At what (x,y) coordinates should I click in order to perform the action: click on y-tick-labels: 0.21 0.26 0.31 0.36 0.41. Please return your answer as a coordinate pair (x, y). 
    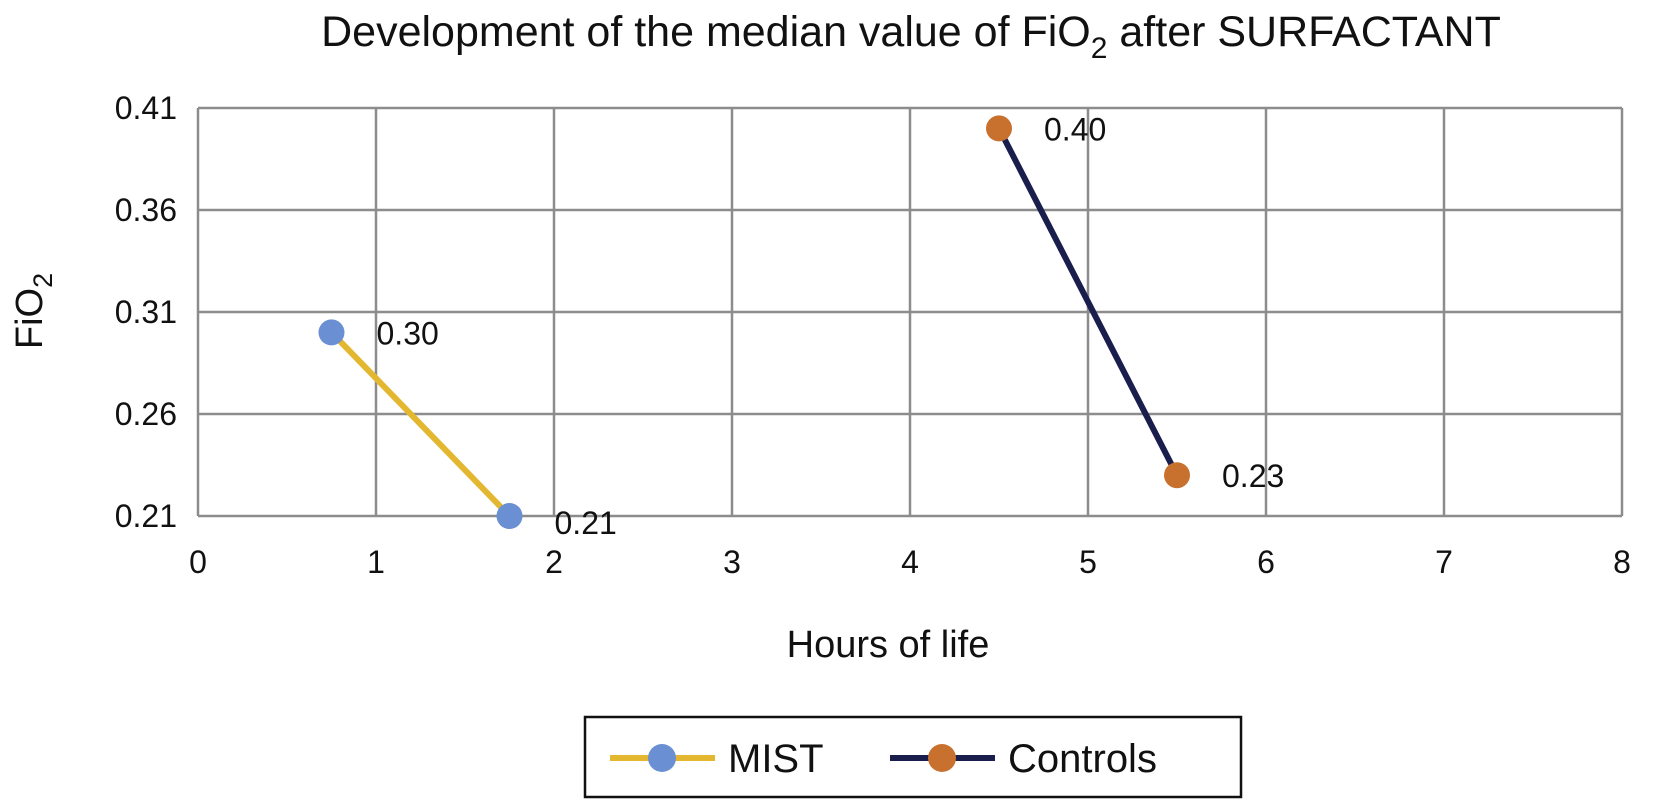
    Looking at the image, I should click on (146, 312).